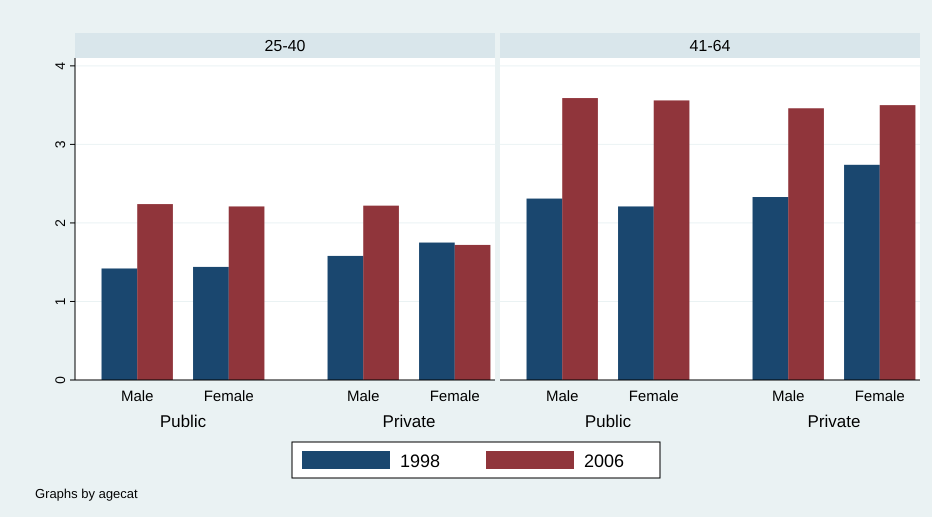  I want to click on chart-title: 25-40, so click(285, 46).